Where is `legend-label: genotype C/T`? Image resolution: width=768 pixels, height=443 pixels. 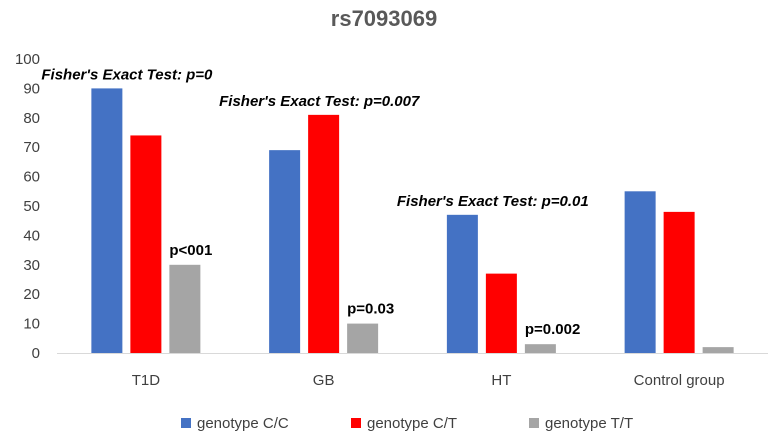 legend-label: genotype C/T is located at coordinates (412, 423).